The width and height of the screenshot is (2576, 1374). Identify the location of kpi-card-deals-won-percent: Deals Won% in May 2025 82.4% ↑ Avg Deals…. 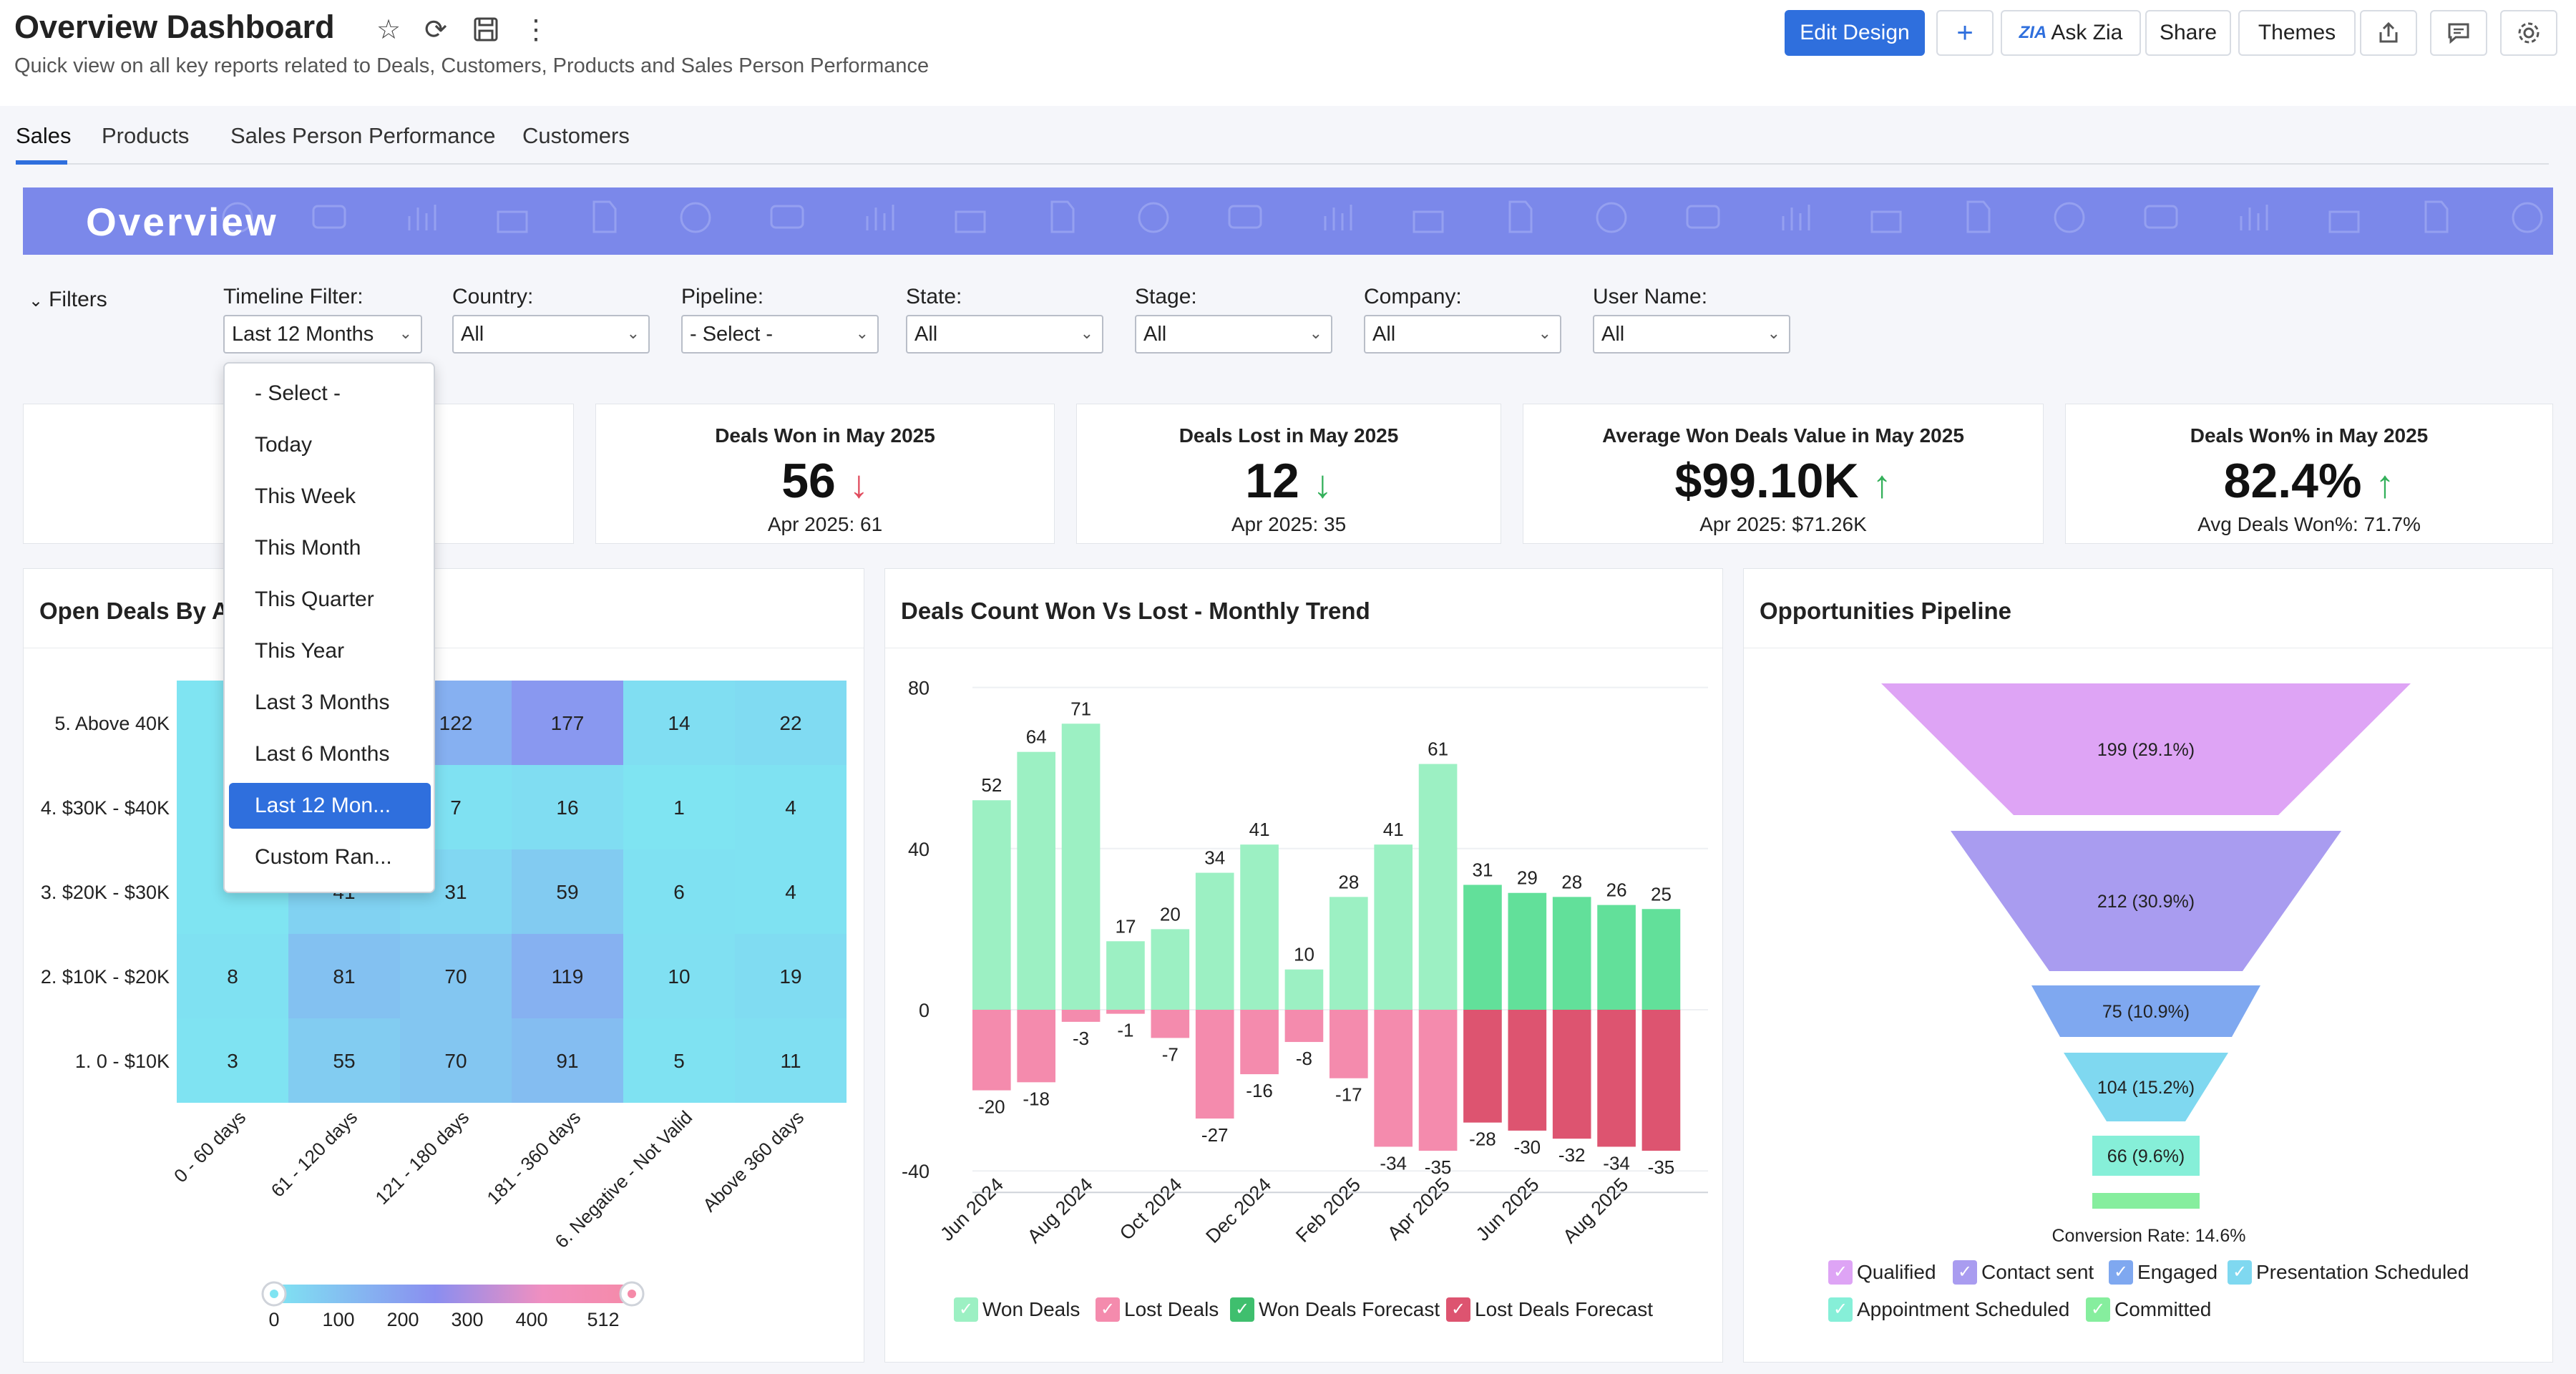
(2309, 474).